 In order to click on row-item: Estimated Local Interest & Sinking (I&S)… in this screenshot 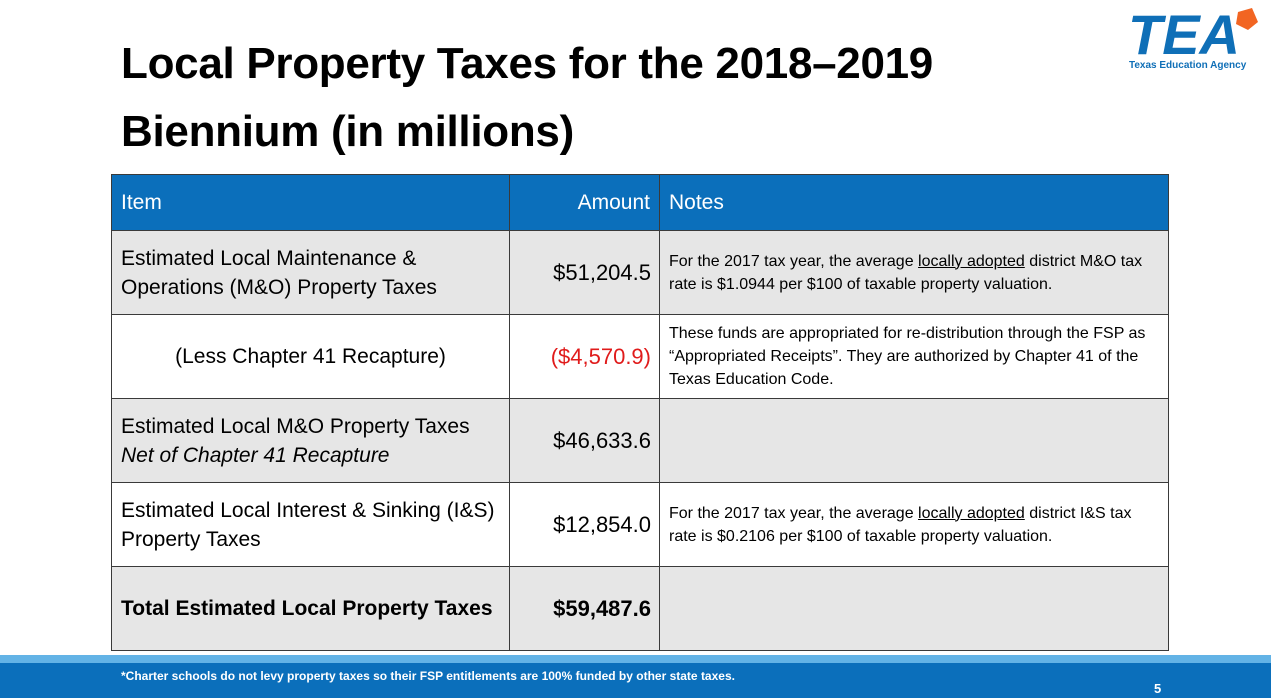, I will do `click(310, 524)`.